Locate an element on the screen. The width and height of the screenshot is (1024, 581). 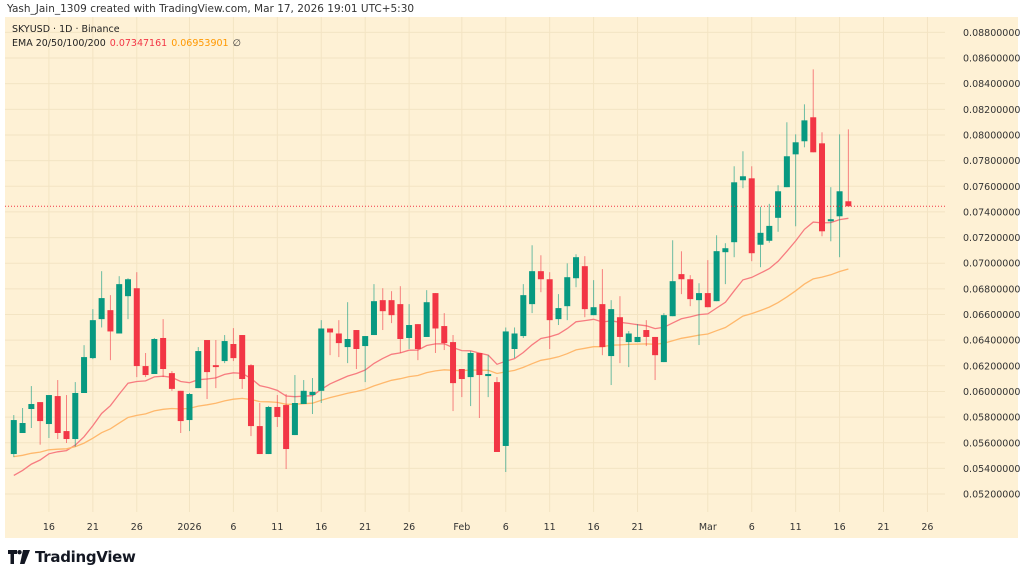
y-tick-label: 0.05200000 is located at coordinates (991, 495).